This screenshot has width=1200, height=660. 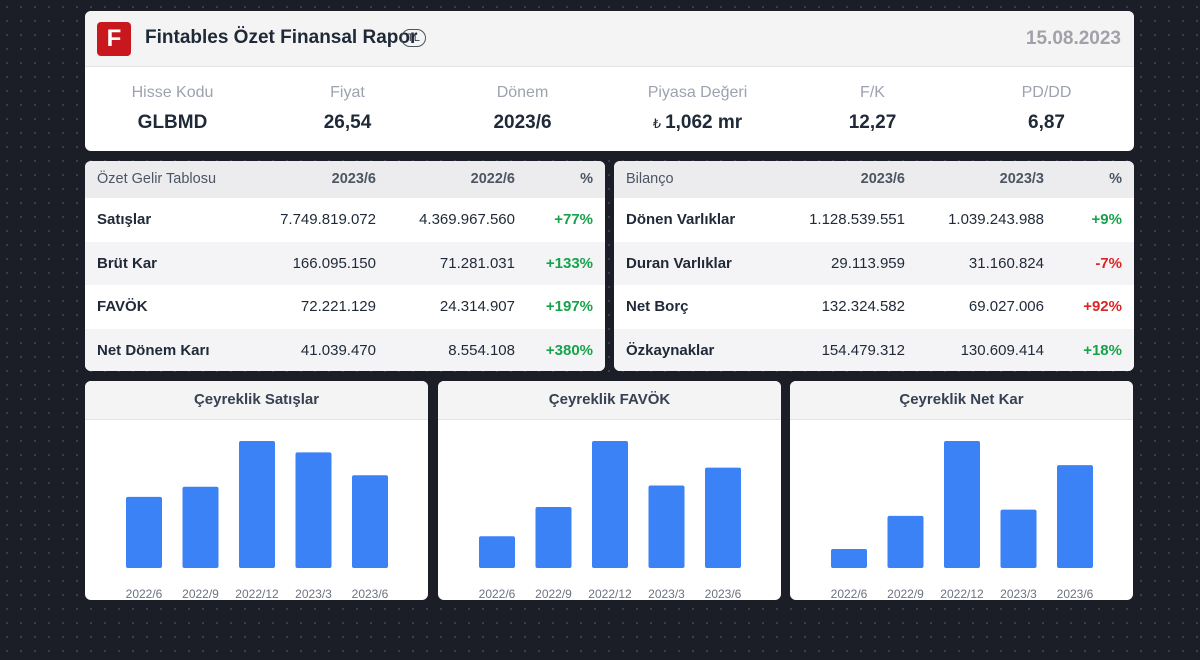 What do you see at coordinates (1102, 350) in the screenshot?
I see `change-percent: +18%` at bounding box center [1102, 350].